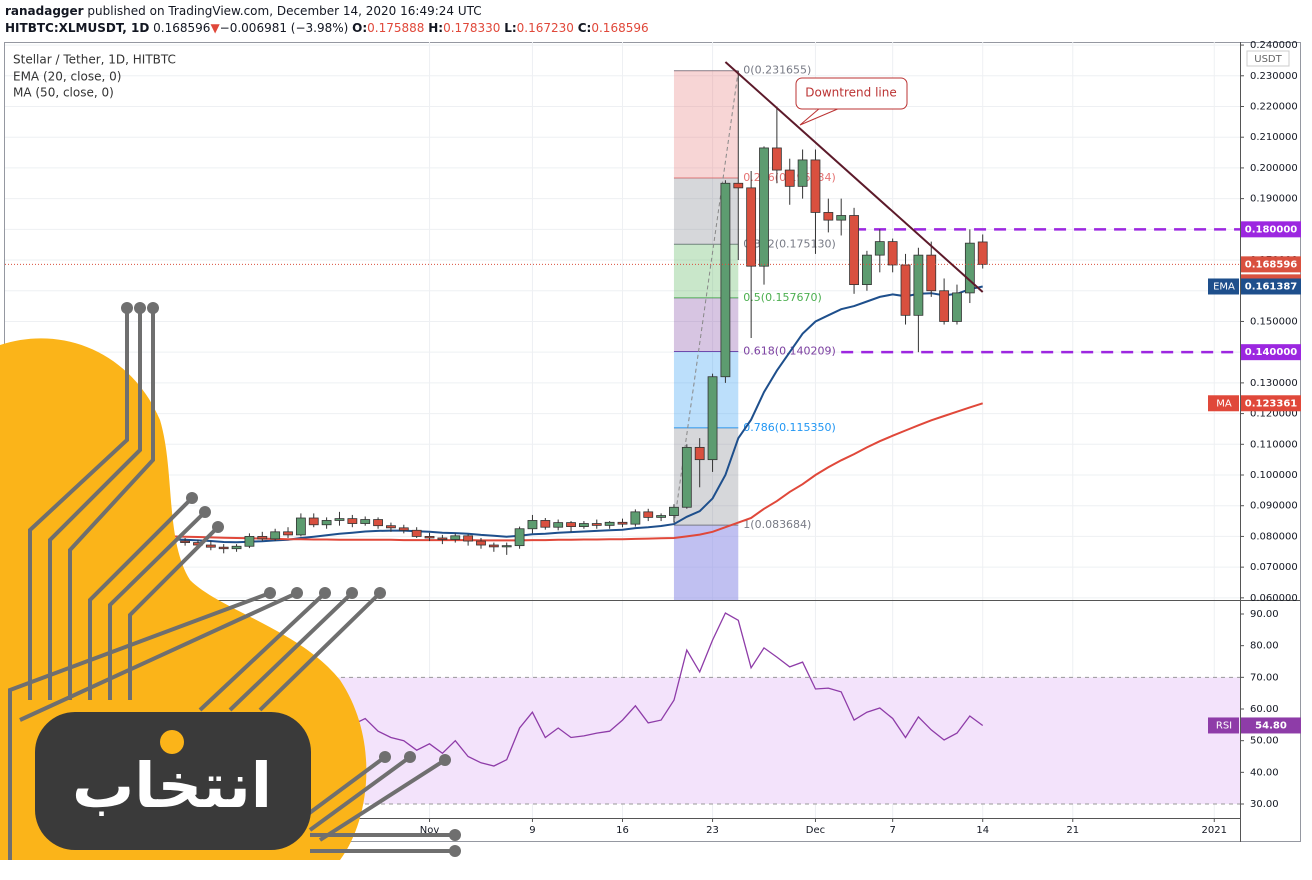 This screenshot has height=880, width=1312. What do you see at coordinates (215, 28) in the screenshot?
I see `change-arrow: ▼` at bounding box center [215, 28].